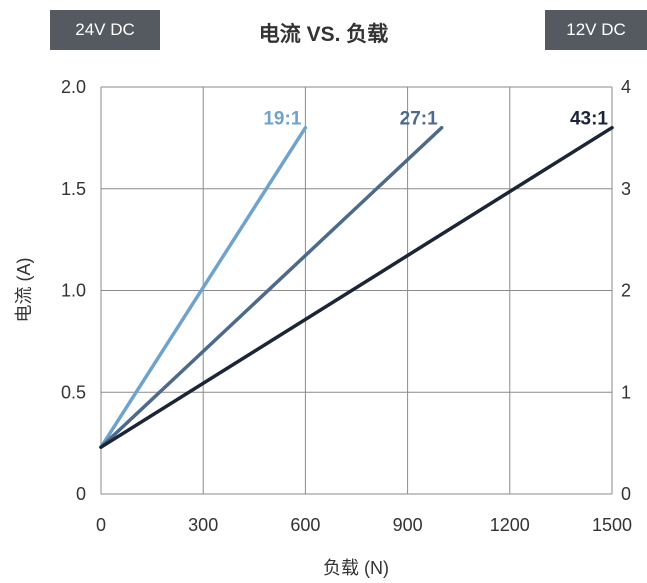 The width and height of the screenshot is (647, 583). What do you see at coordinates (101, 525) in the screenshot?
I see `x-tick-label: 0` at bounding box center [101, 525].